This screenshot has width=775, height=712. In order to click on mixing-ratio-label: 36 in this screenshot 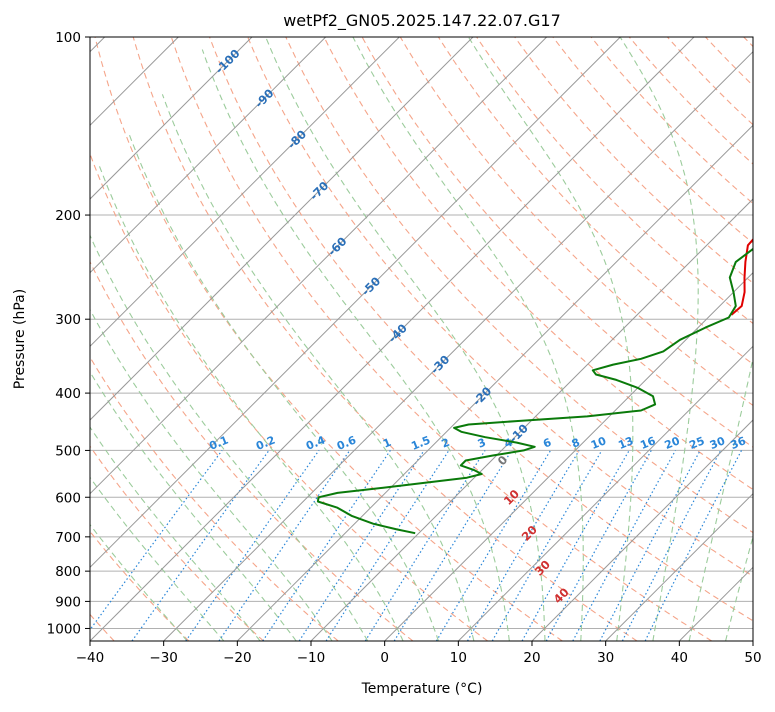, I will do `click(738, 443)`.